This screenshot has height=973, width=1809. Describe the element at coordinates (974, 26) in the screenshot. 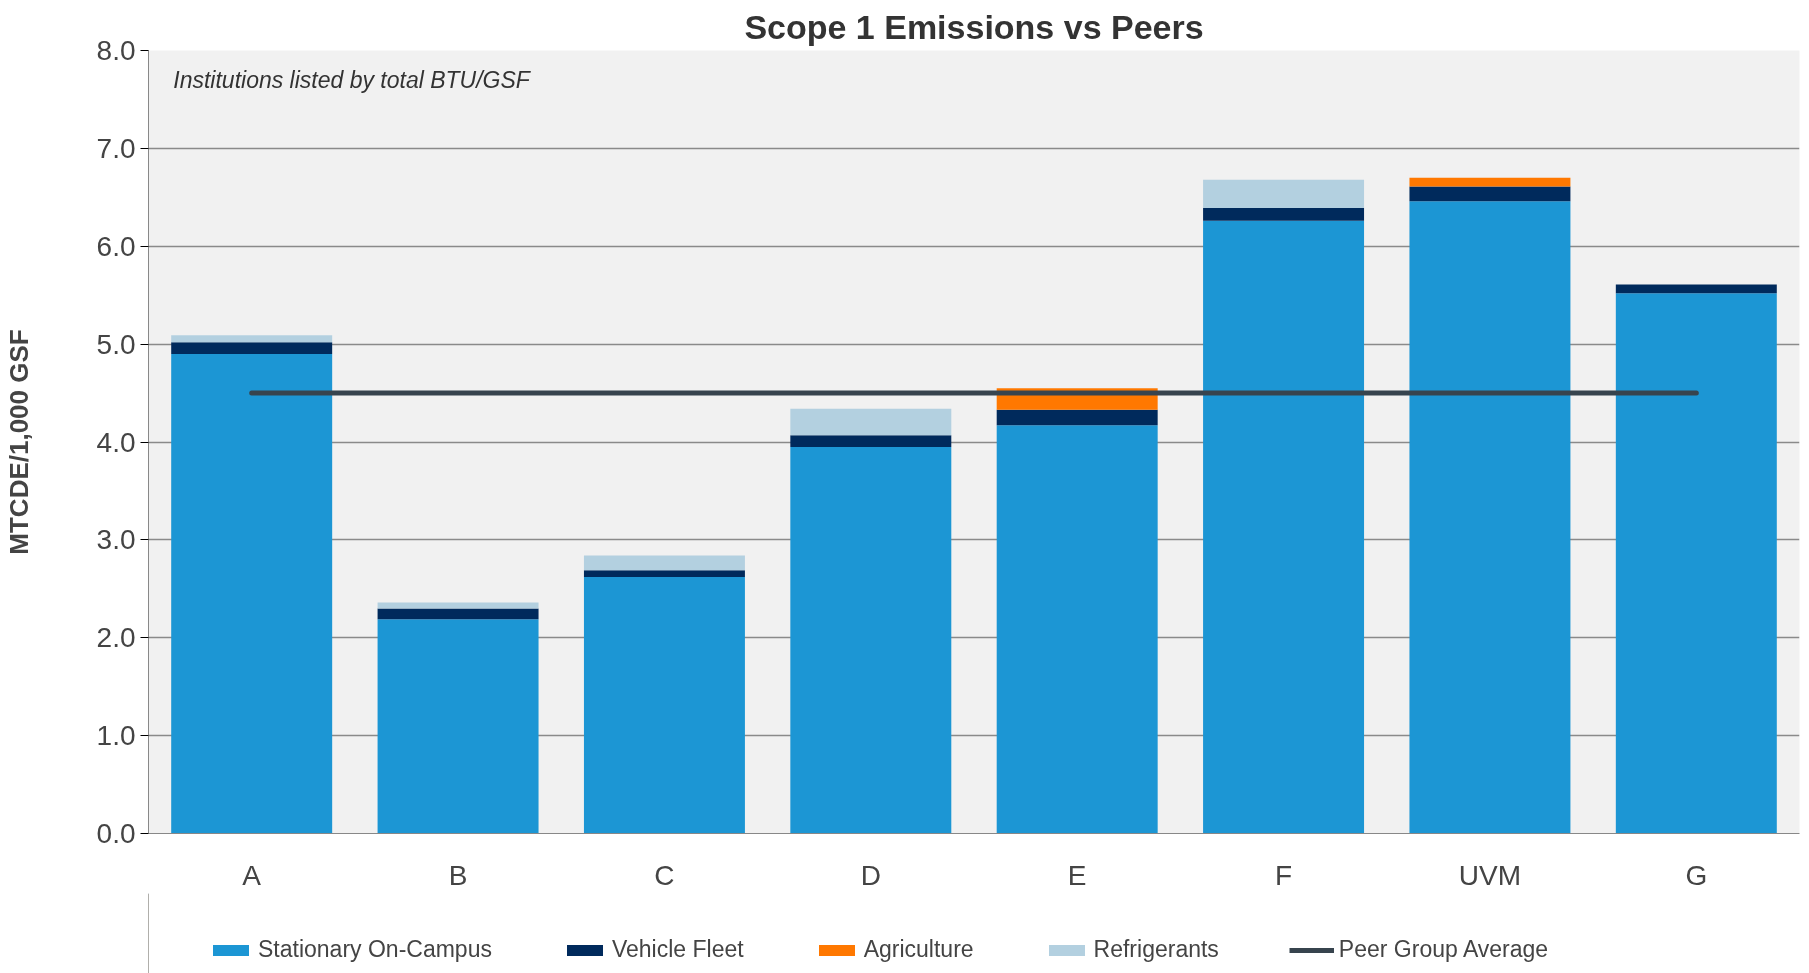

I see `chart-title: Scope 1 Emissions vs Peers` at that location.